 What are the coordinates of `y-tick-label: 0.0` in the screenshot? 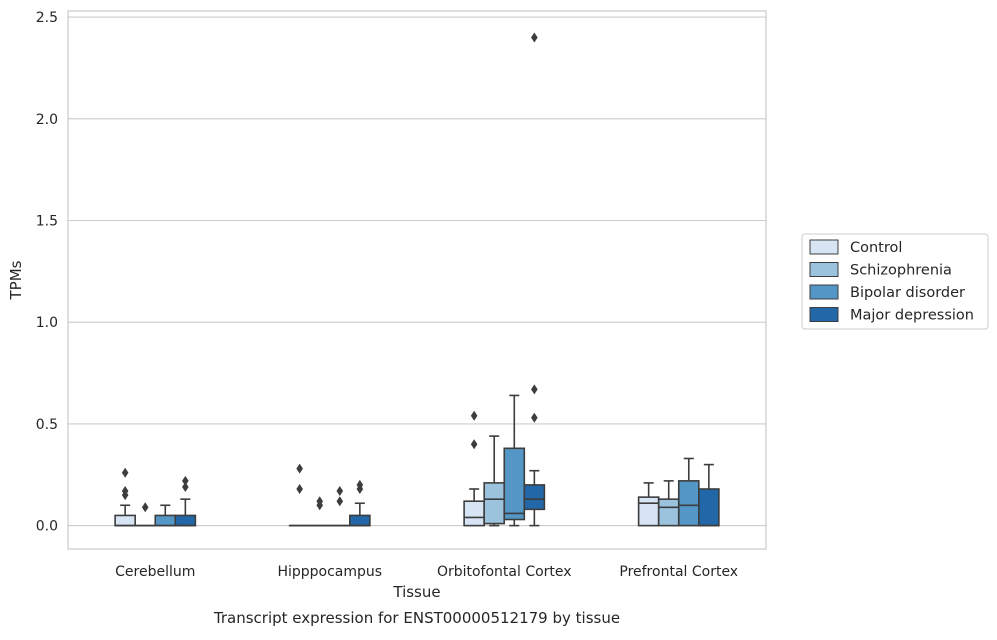 It's located at (47, 527).